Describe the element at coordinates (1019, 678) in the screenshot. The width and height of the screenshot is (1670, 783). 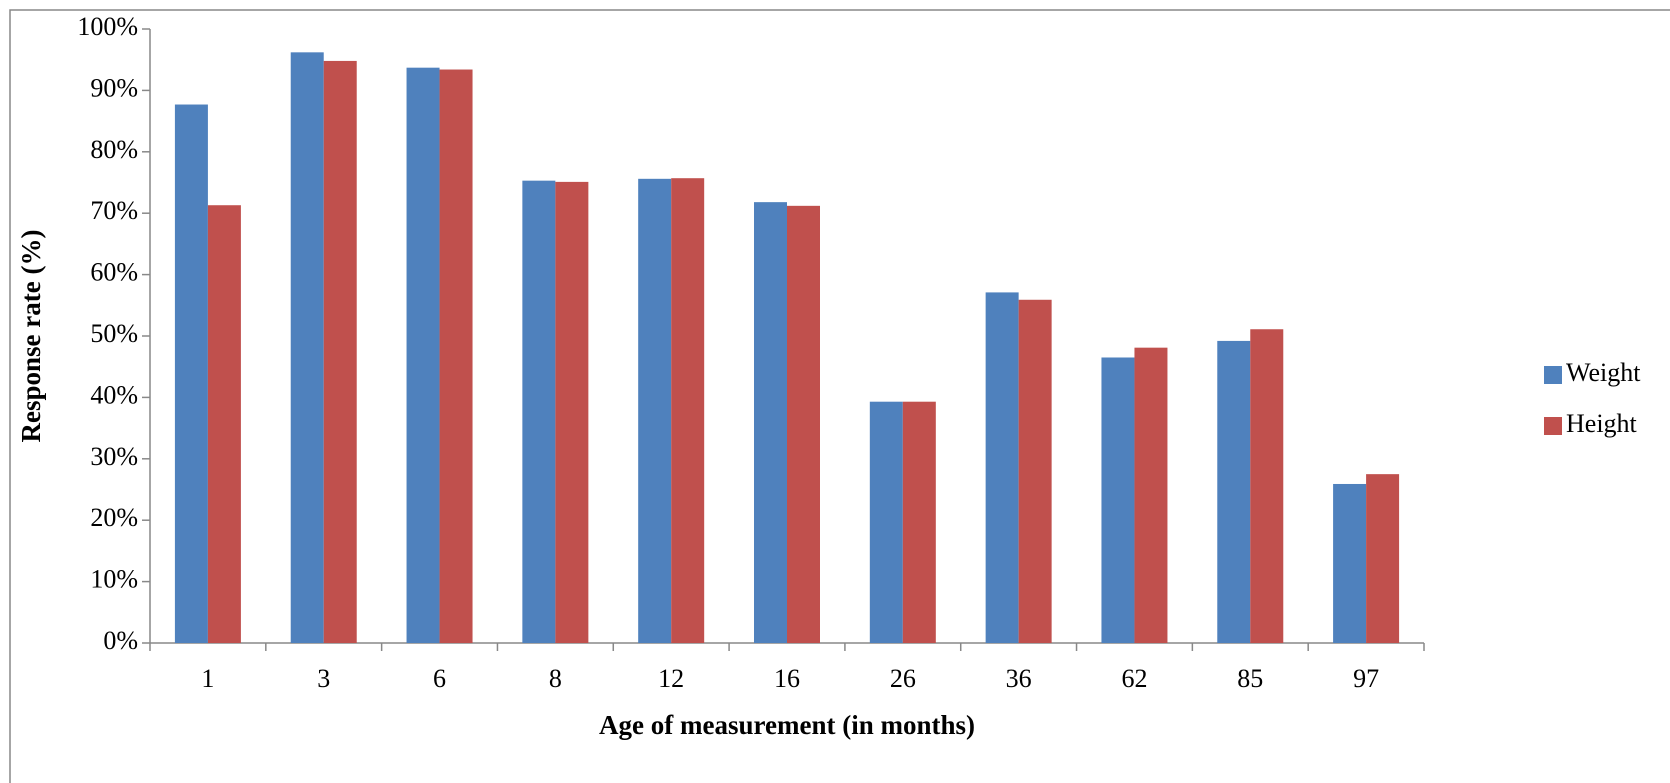
I see `x-tick-label: 36` at that location.